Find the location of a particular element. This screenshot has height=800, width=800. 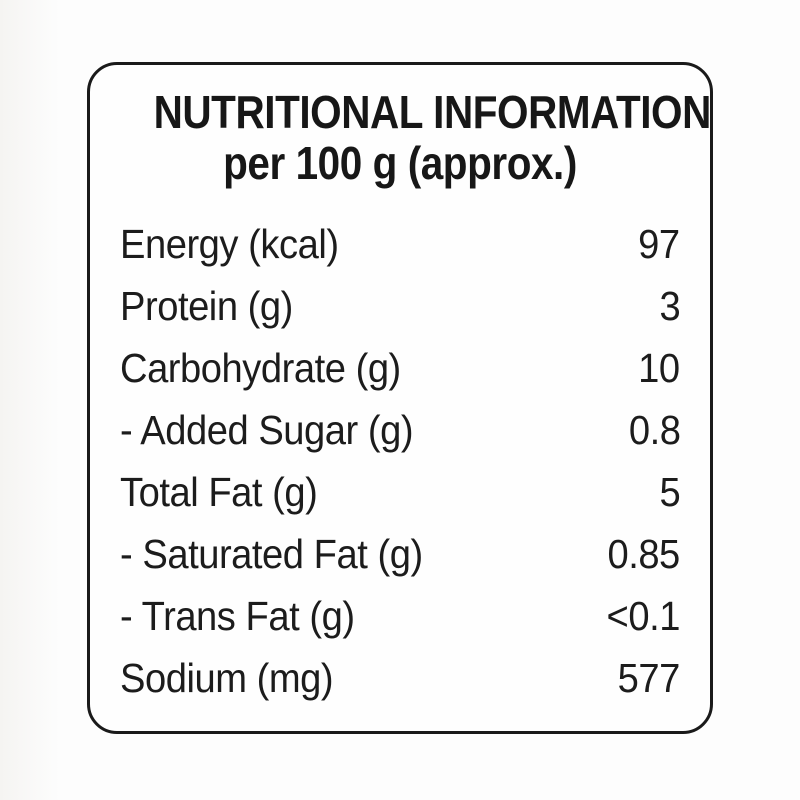

nutrient-name: - Added Sugar (g) is located at coordinates (267, 430).